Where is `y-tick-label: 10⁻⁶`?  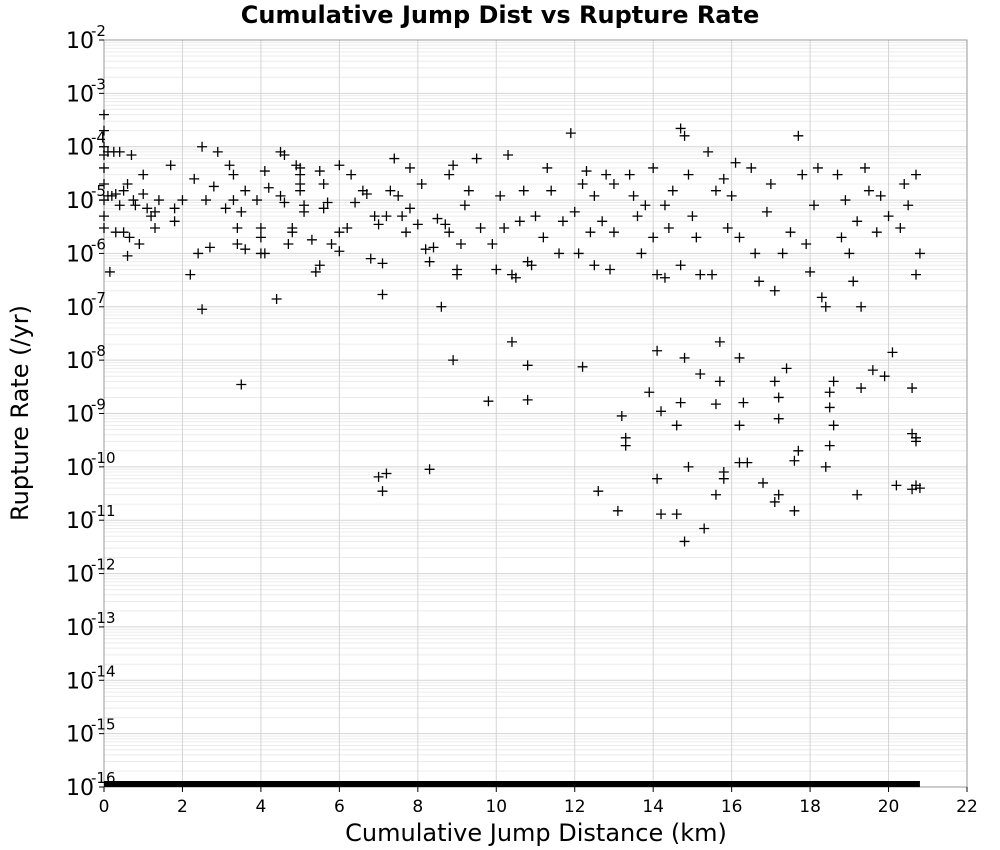
y-tick-label: 10⁻⁶ is located at coordinates (86, 251).